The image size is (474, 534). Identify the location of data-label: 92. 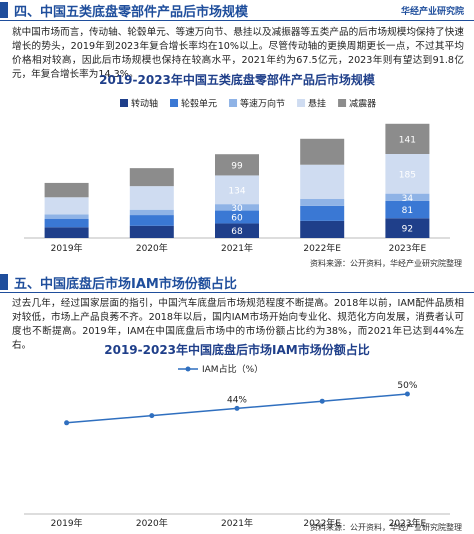
(407, 230).